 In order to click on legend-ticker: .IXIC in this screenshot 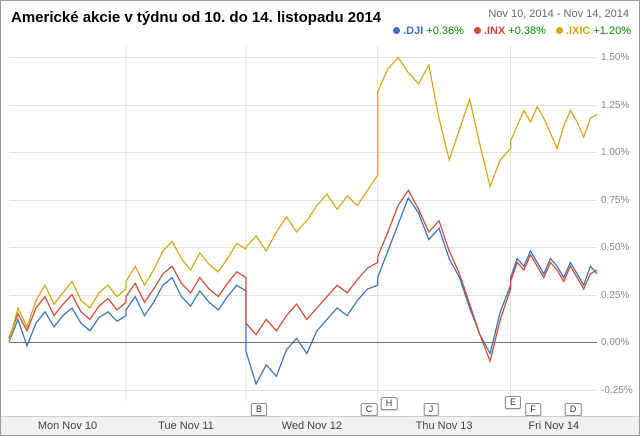, I will do `click(578, 31)`.